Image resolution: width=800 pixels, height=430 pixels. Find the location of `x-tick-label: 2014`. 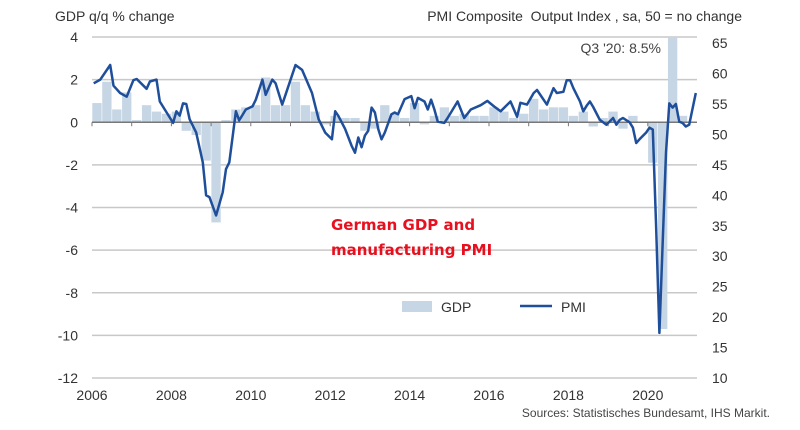

x-tick-label: 2014 is located at coordinates (409, 395).